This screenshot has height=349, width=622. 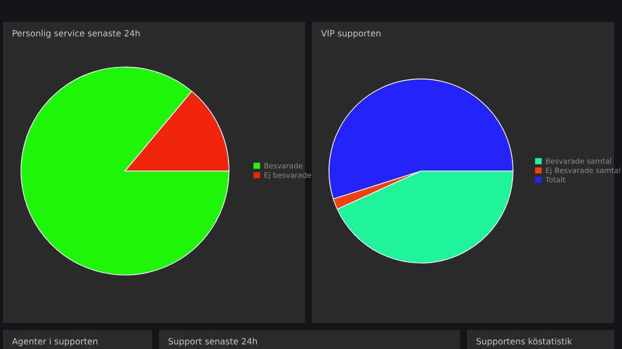 I want to click on chart-title: Personlig service senaste 24h, so click(x=76, y=34).